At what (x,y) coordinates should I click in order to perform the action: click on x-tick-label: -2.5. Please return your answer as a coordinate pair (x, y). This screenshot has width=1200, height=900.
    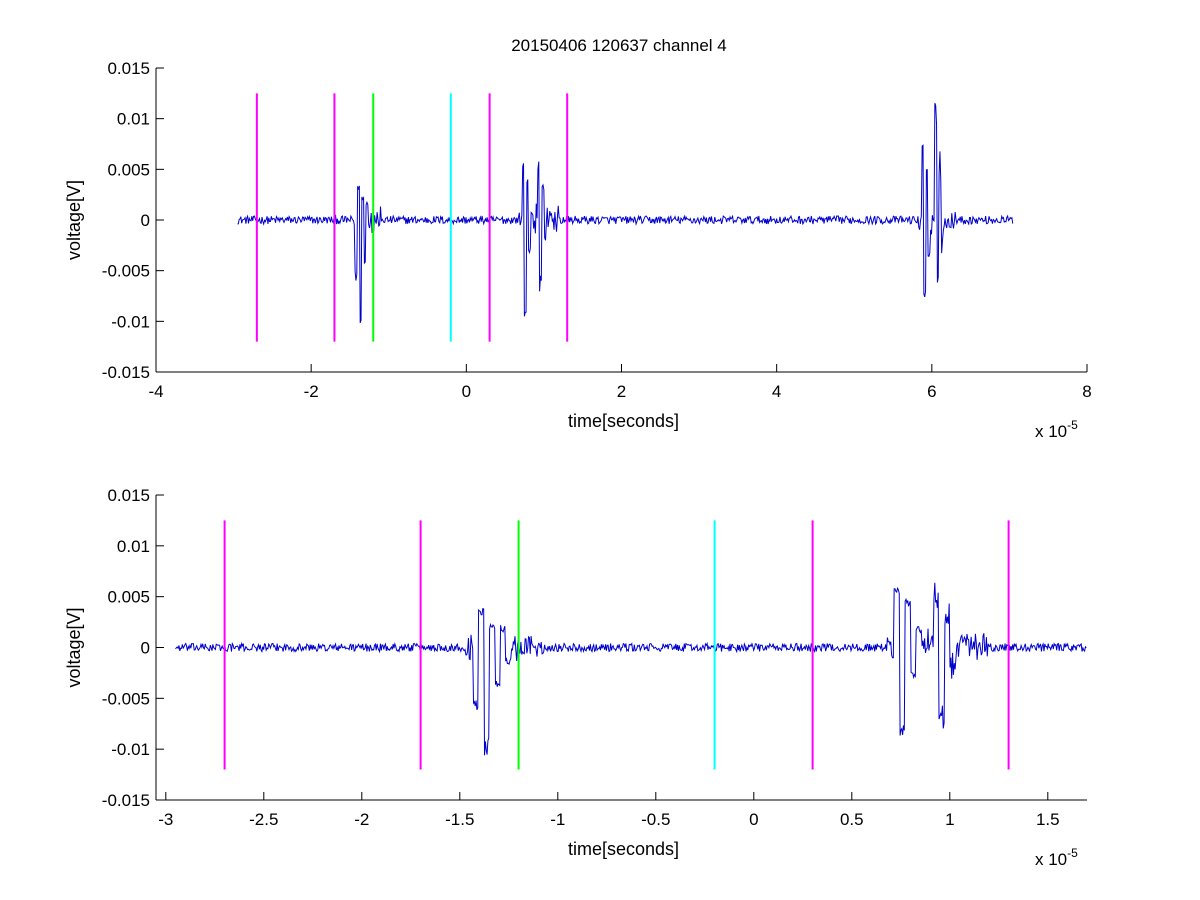
    Looking at the image, I should click on (263, 819).